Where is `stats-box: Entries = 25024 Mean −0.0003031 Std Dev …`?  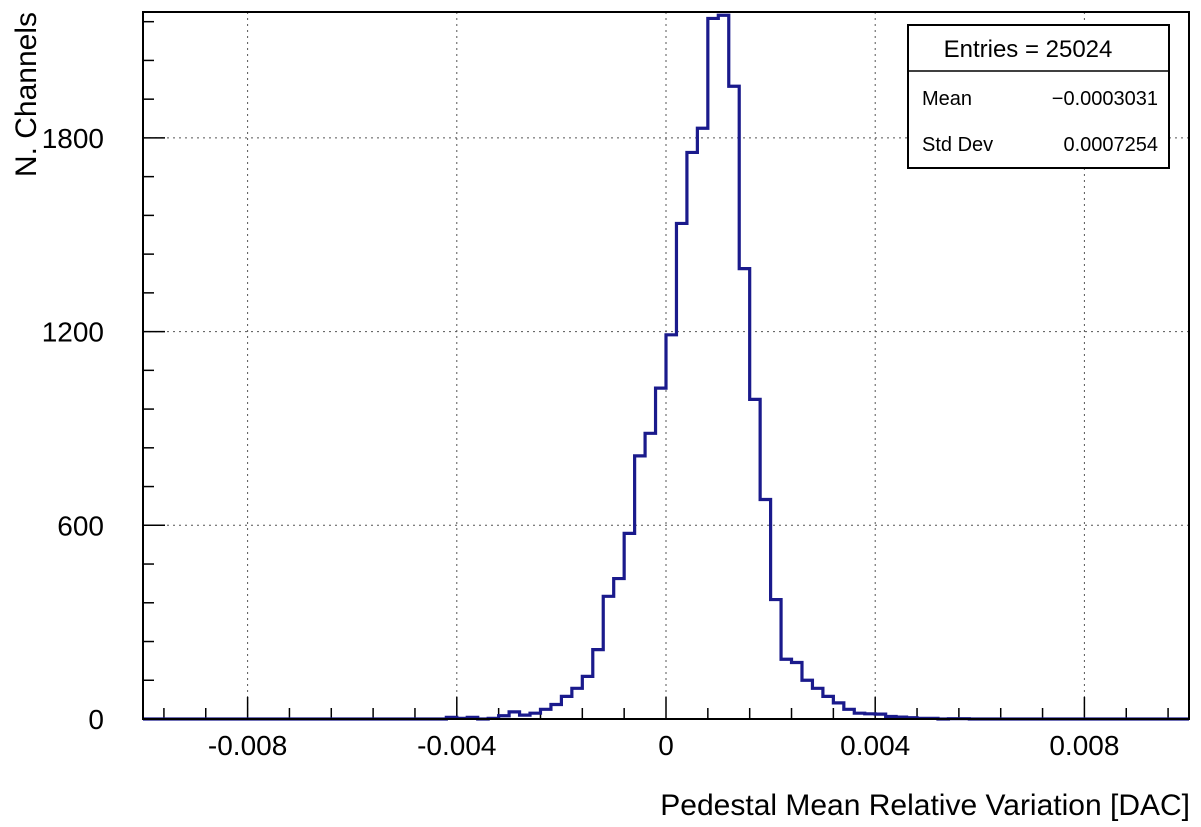
stats-box: Entries = 25024 Mean −0.0003031 Std Dev … is located at coordinates (1038, 96).